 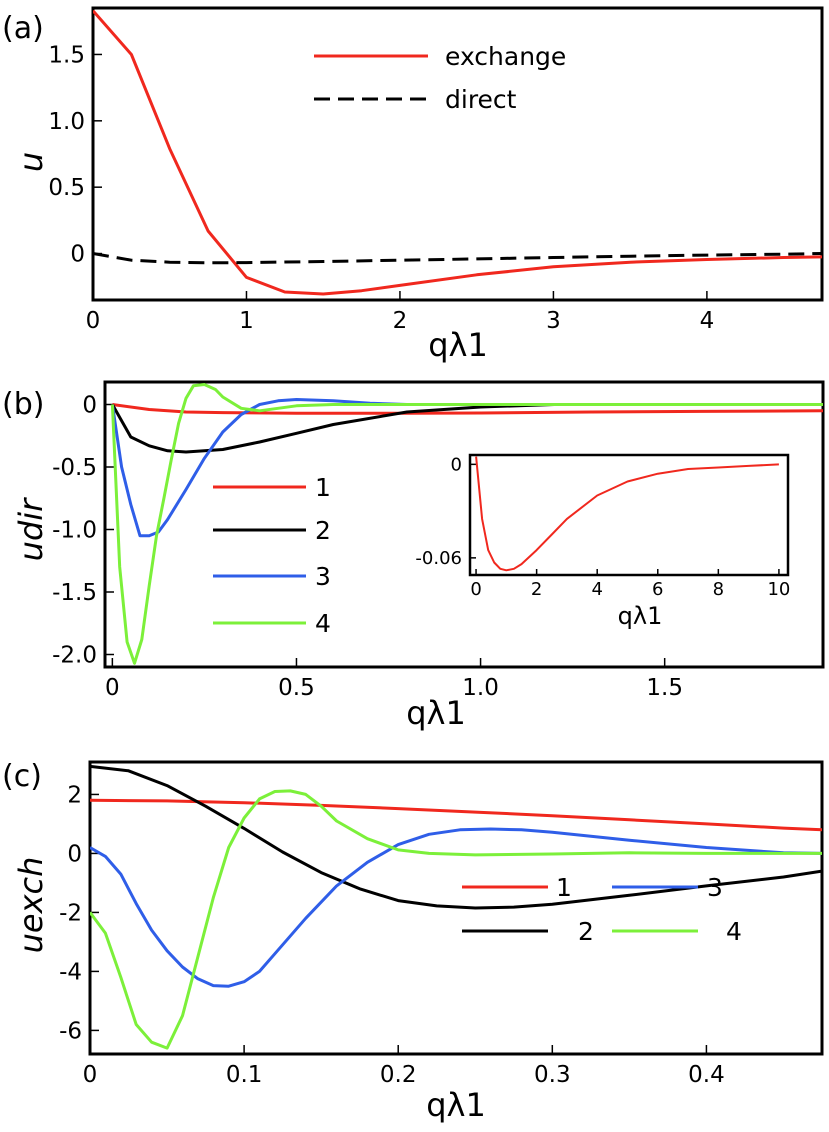 What do you see at coordinates (31, 529) in the screenshot?
I see `panel-b-ylabel: udir` at bounding box center [31, 529].